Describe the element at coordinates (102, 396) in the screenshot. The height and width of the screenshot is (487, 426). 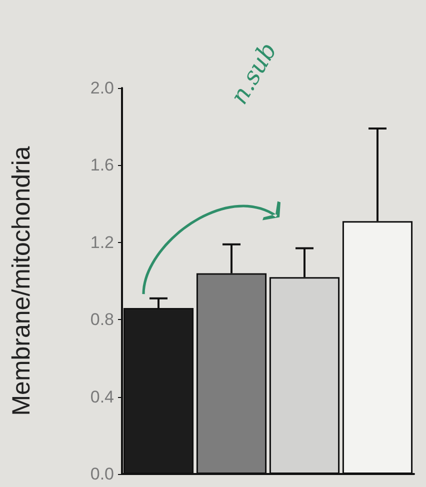
I see `y-tick-label: 0.4` at that location.